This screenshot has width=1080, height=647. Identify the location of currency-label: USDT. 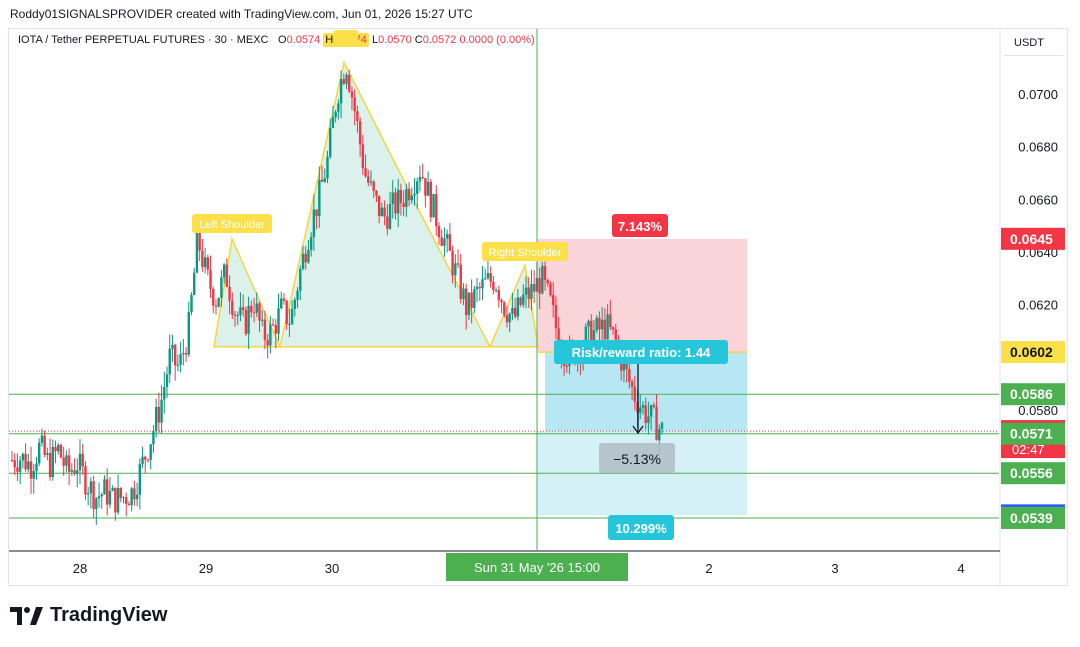
(1034, 43).